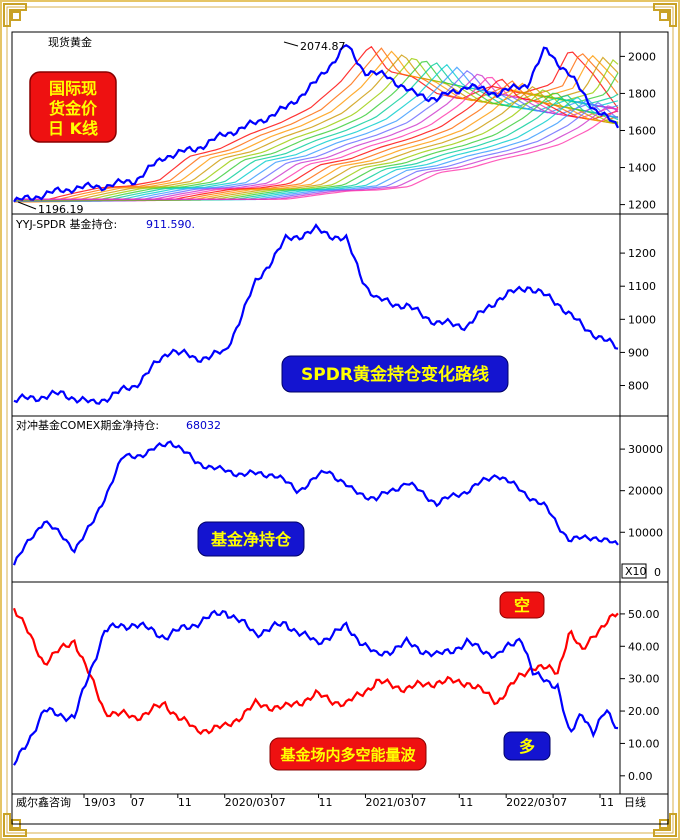 This screenshot has height=840, width=680. Describe the element at coordinates (323, 46) in the screenshot. I see `high-price-annotation: 2074.87` at that location.